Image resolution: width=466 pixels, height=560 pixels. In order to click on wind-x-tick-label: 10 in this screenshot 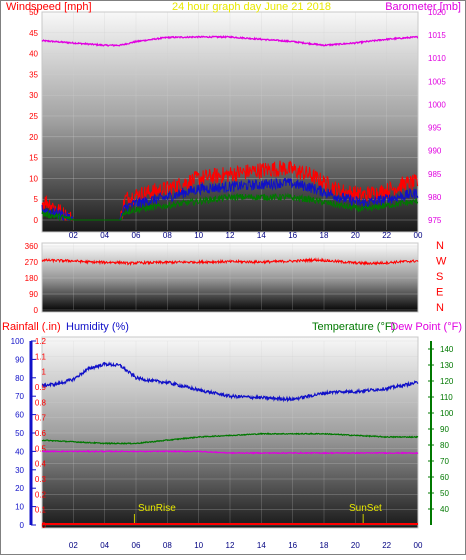, I will do `click(198, 235)`.